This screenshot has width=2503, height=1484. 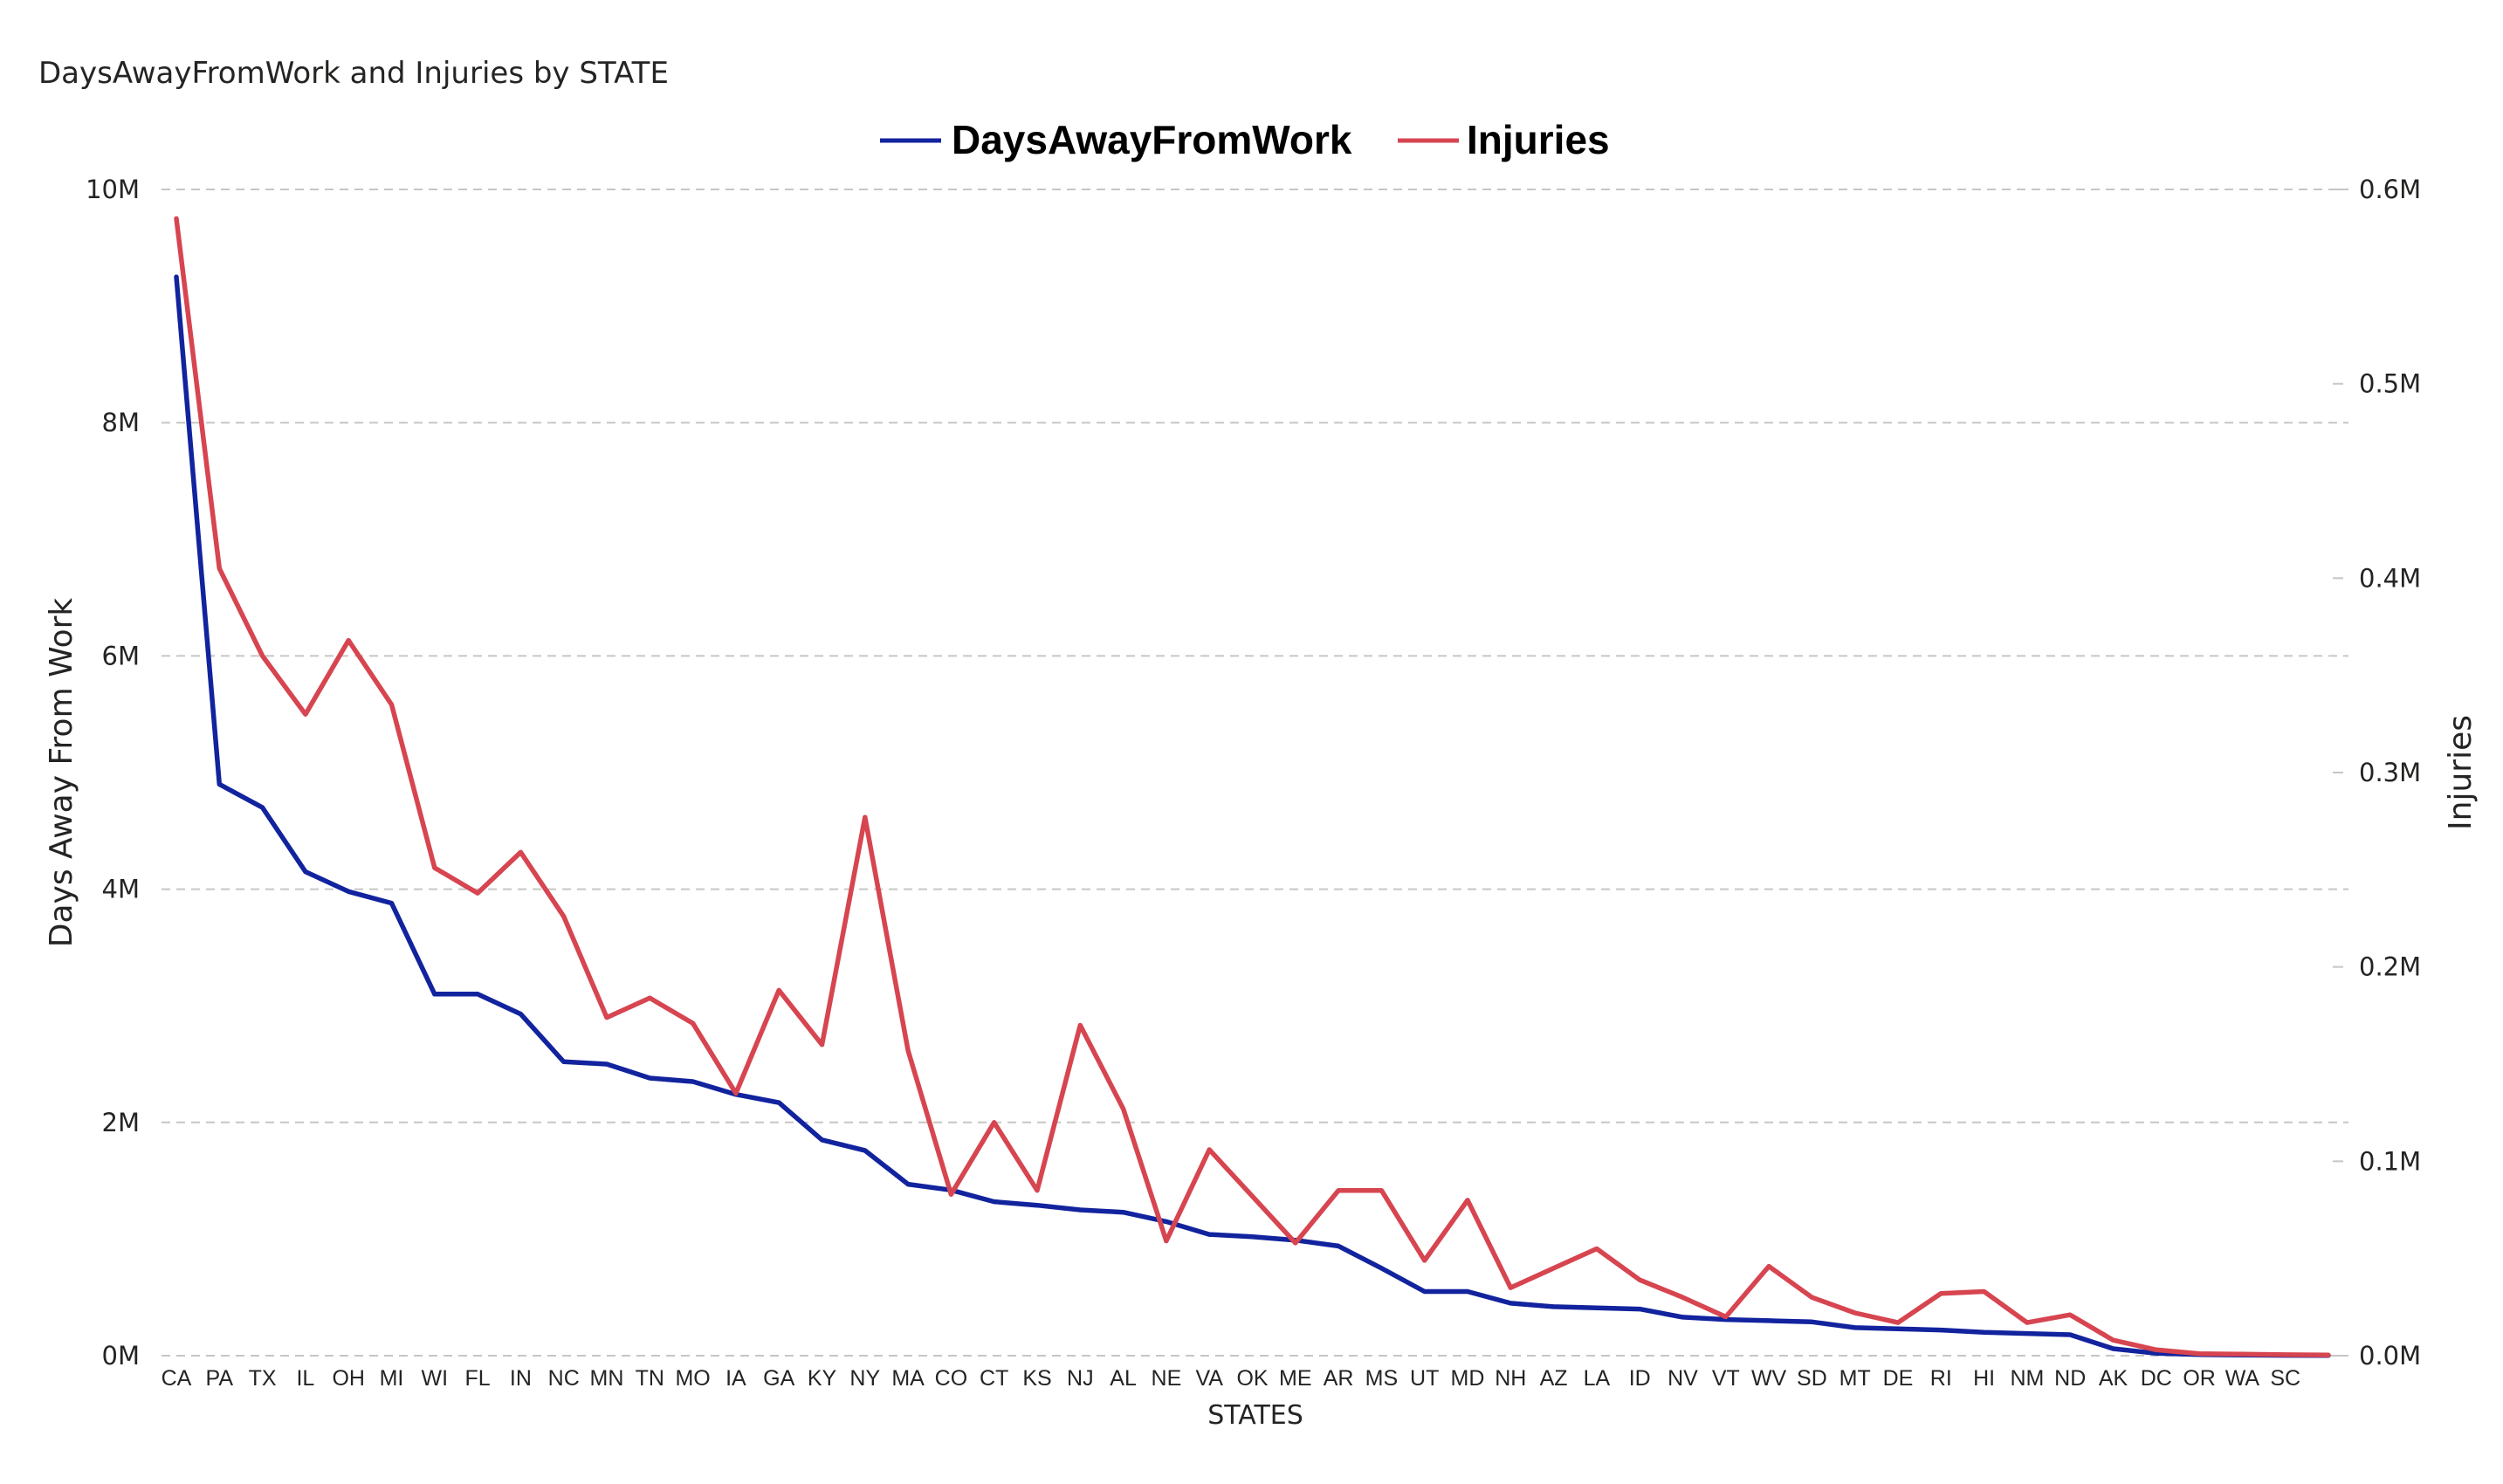 What do you see at coordinates (1255, 1415) in the screenshot?
I see `x-axis-title: STATES` at bounding box center [1255, 1415].